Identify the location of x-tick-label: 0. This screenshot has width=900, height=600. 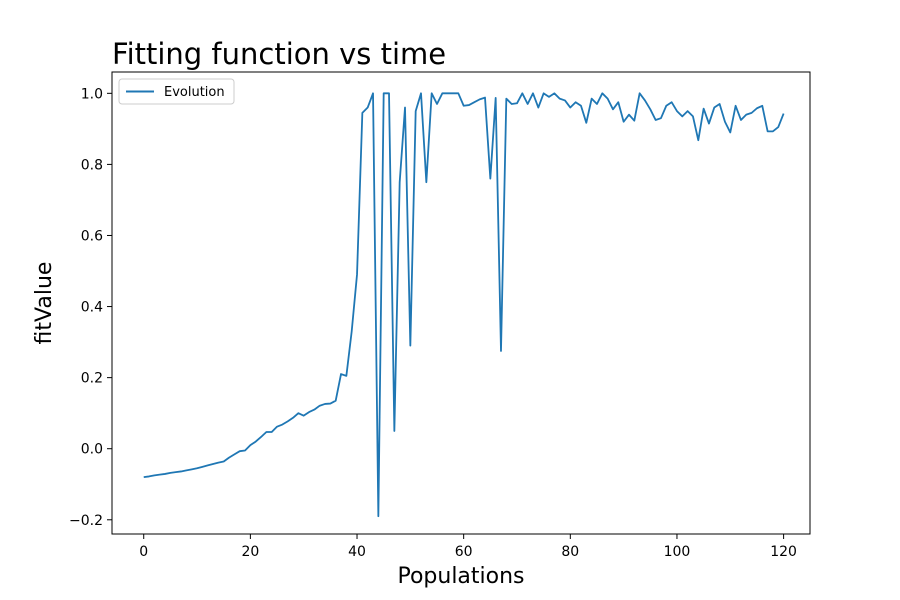
(143, 552).